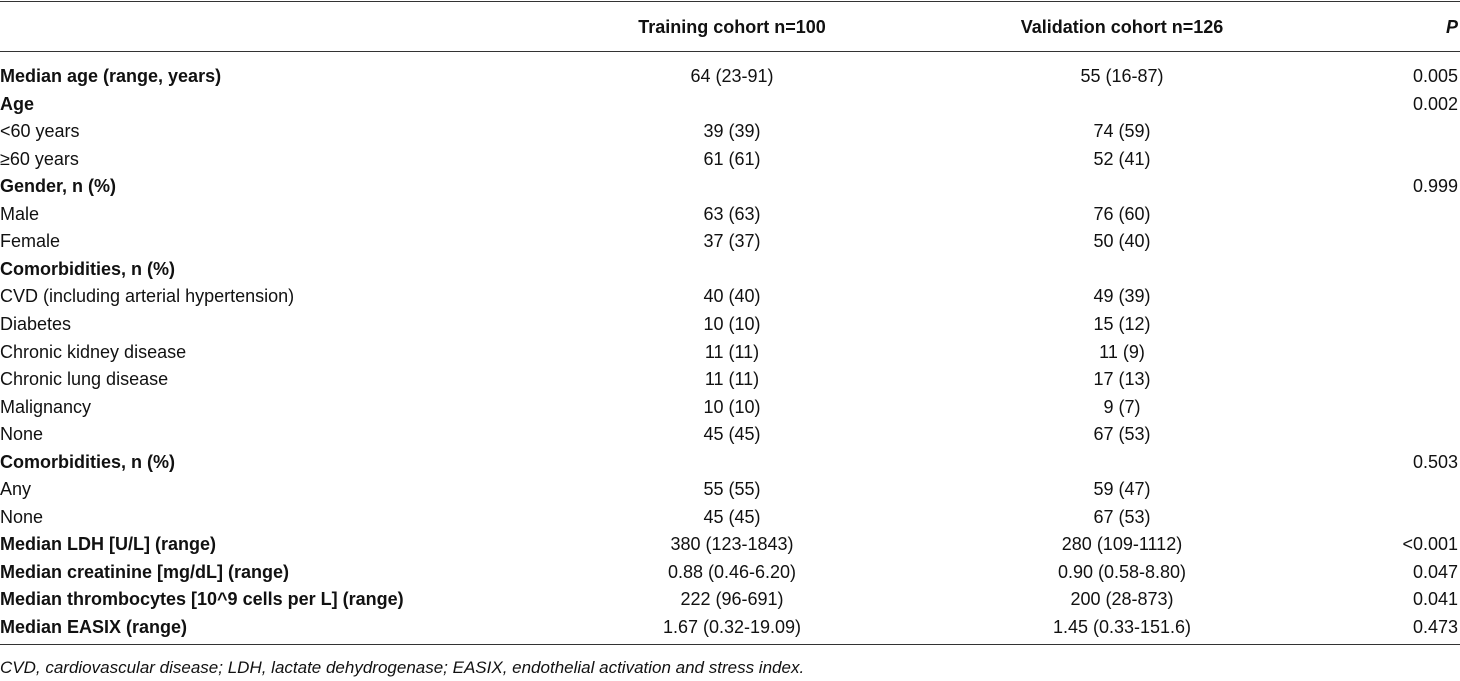  Describe the element at coordinates (730, 644) in the screenshot. I see `bottom-rule` at that location.